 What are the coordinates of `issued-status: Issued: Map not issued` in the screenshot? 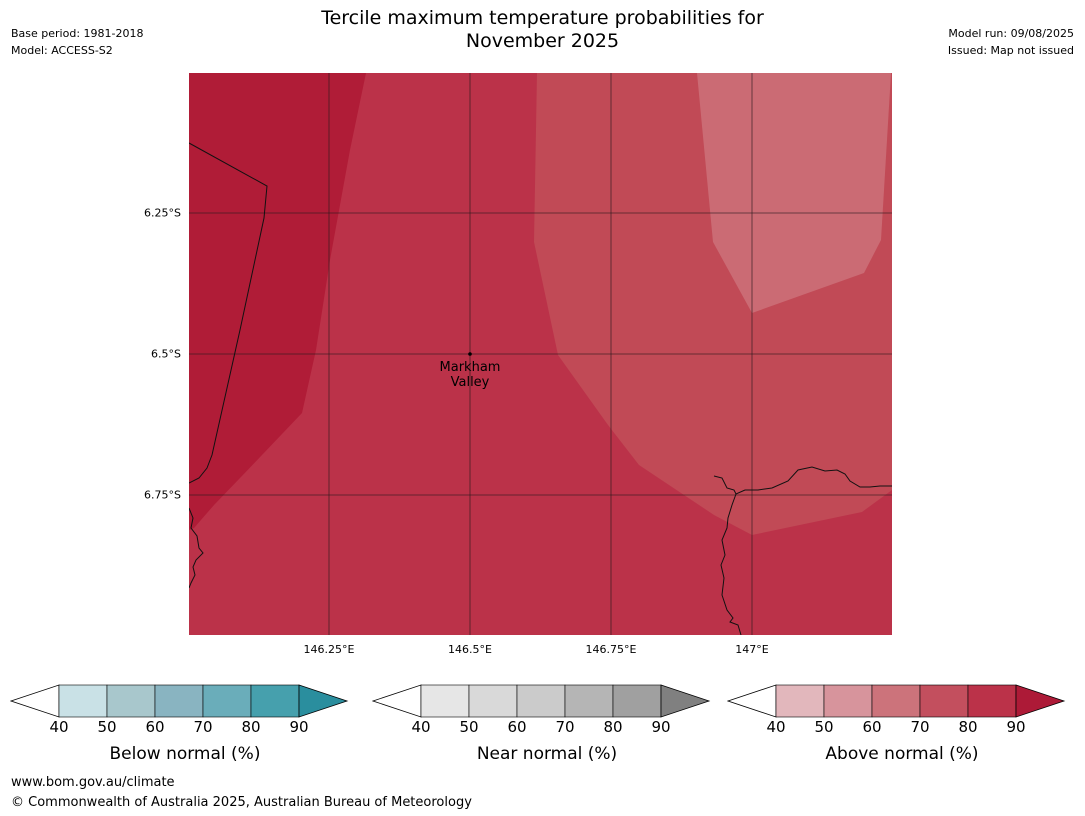 It's located at (1010, 50).